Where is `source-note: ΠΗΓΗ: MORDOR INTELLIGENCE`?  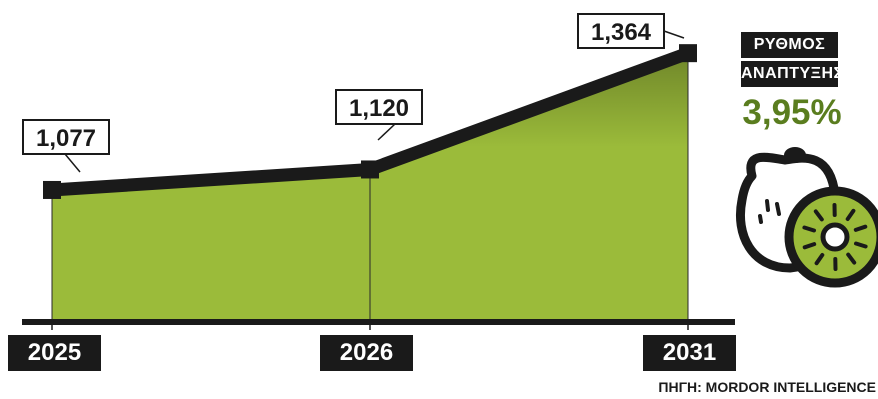
source-note: ΠΗΓΗ: MORDOR INTELLIGENCE is located at coordinates (767, 387).